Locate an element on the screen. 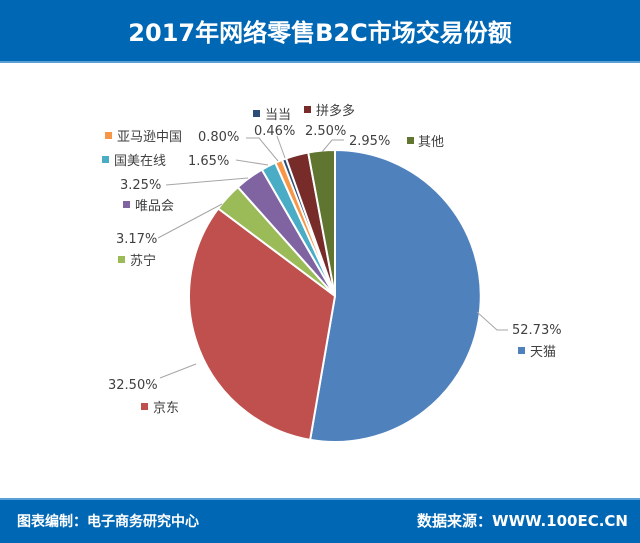 The width and height of the screenshot is (640, 543). label-other-pct: 2.95% is located at coordinates (369, 141).